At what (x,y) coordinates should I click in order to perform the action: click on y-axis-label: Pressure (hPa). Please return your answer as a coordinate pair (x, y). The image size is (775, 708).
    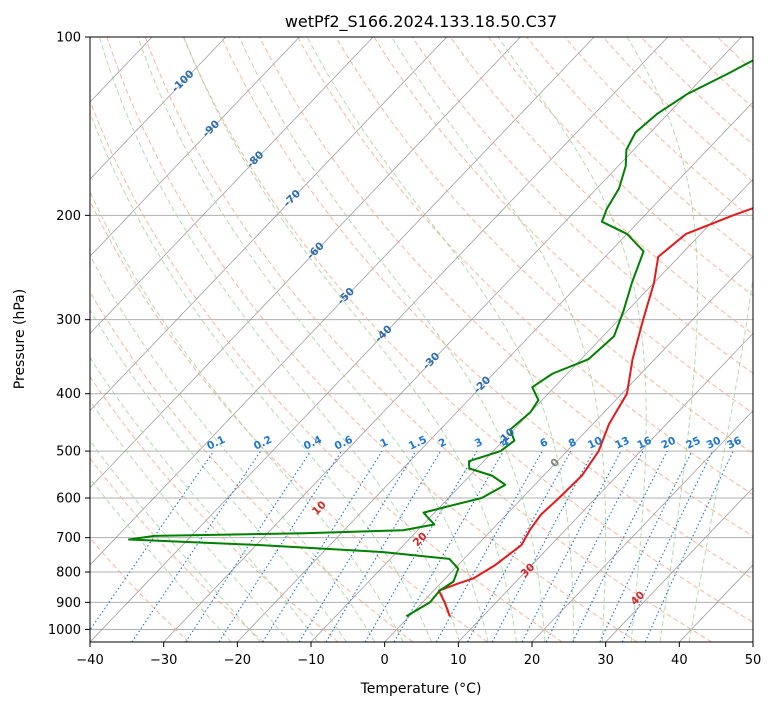
    Looking at the image, I should click on (20, 339).